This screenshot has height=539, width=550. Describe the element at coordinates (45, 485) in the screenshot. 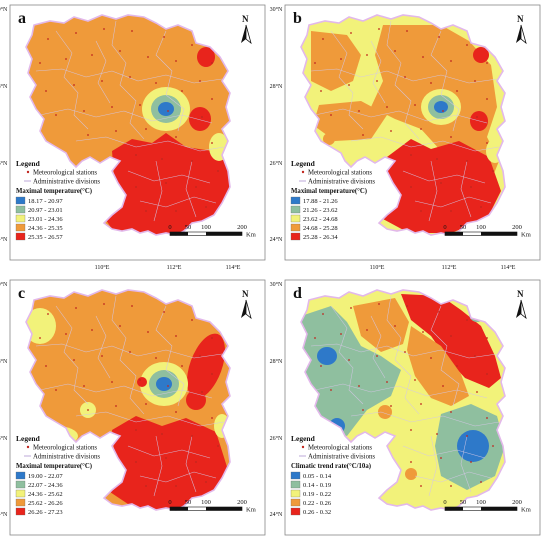

I see `legend-class: 22.07 - 24.36` at that location.